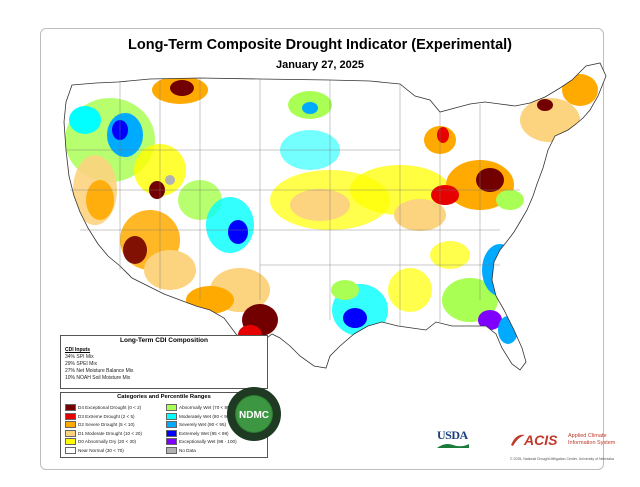 Image resolution: width=640 pixels, height=487 pixels. I want to click on legend-item: Near Normal (30 < 70), so click(94, 450).